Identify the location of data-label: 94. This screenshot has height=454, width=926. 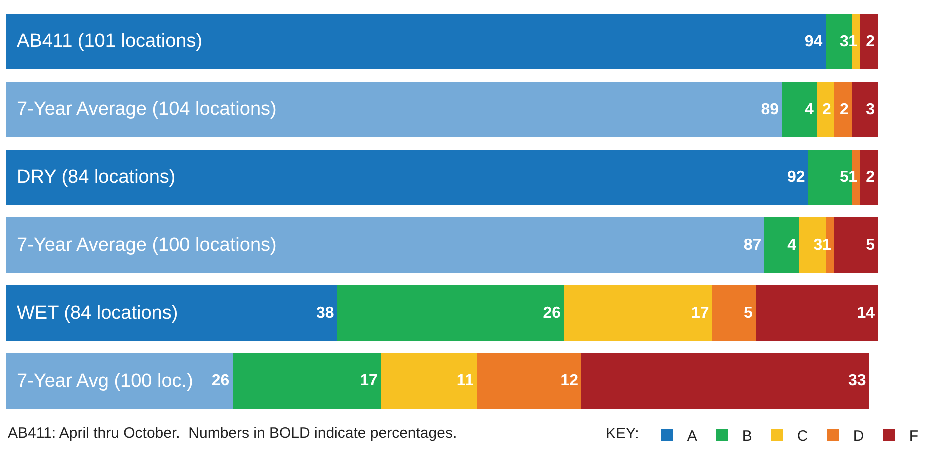
(813, 41).